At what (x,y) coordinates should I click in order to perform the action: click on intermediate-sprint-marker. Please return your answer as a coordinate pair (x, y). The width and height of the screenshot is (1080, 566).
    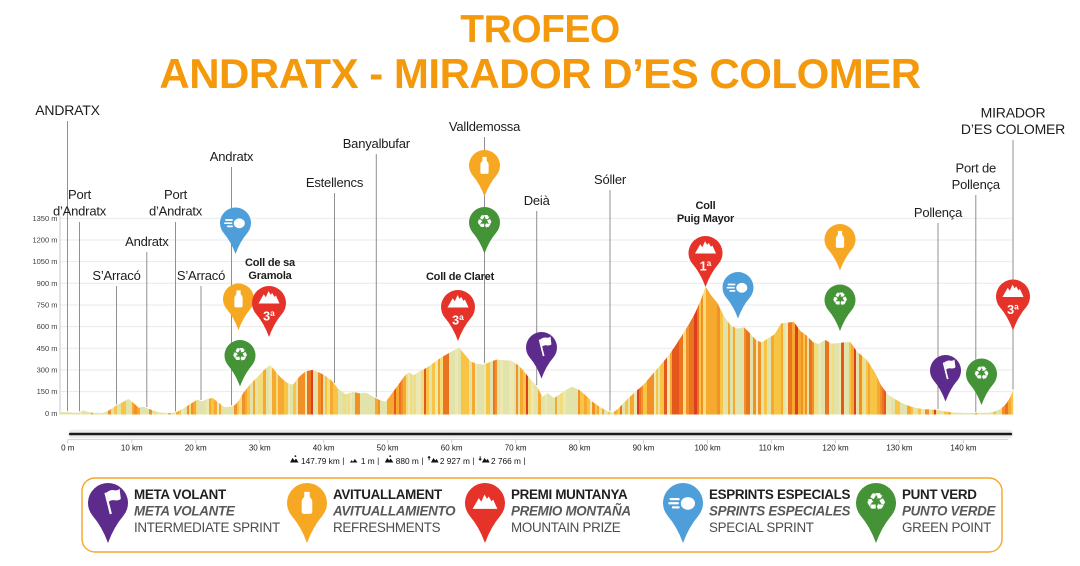
    Looking at the image, I should click on (945, 378).